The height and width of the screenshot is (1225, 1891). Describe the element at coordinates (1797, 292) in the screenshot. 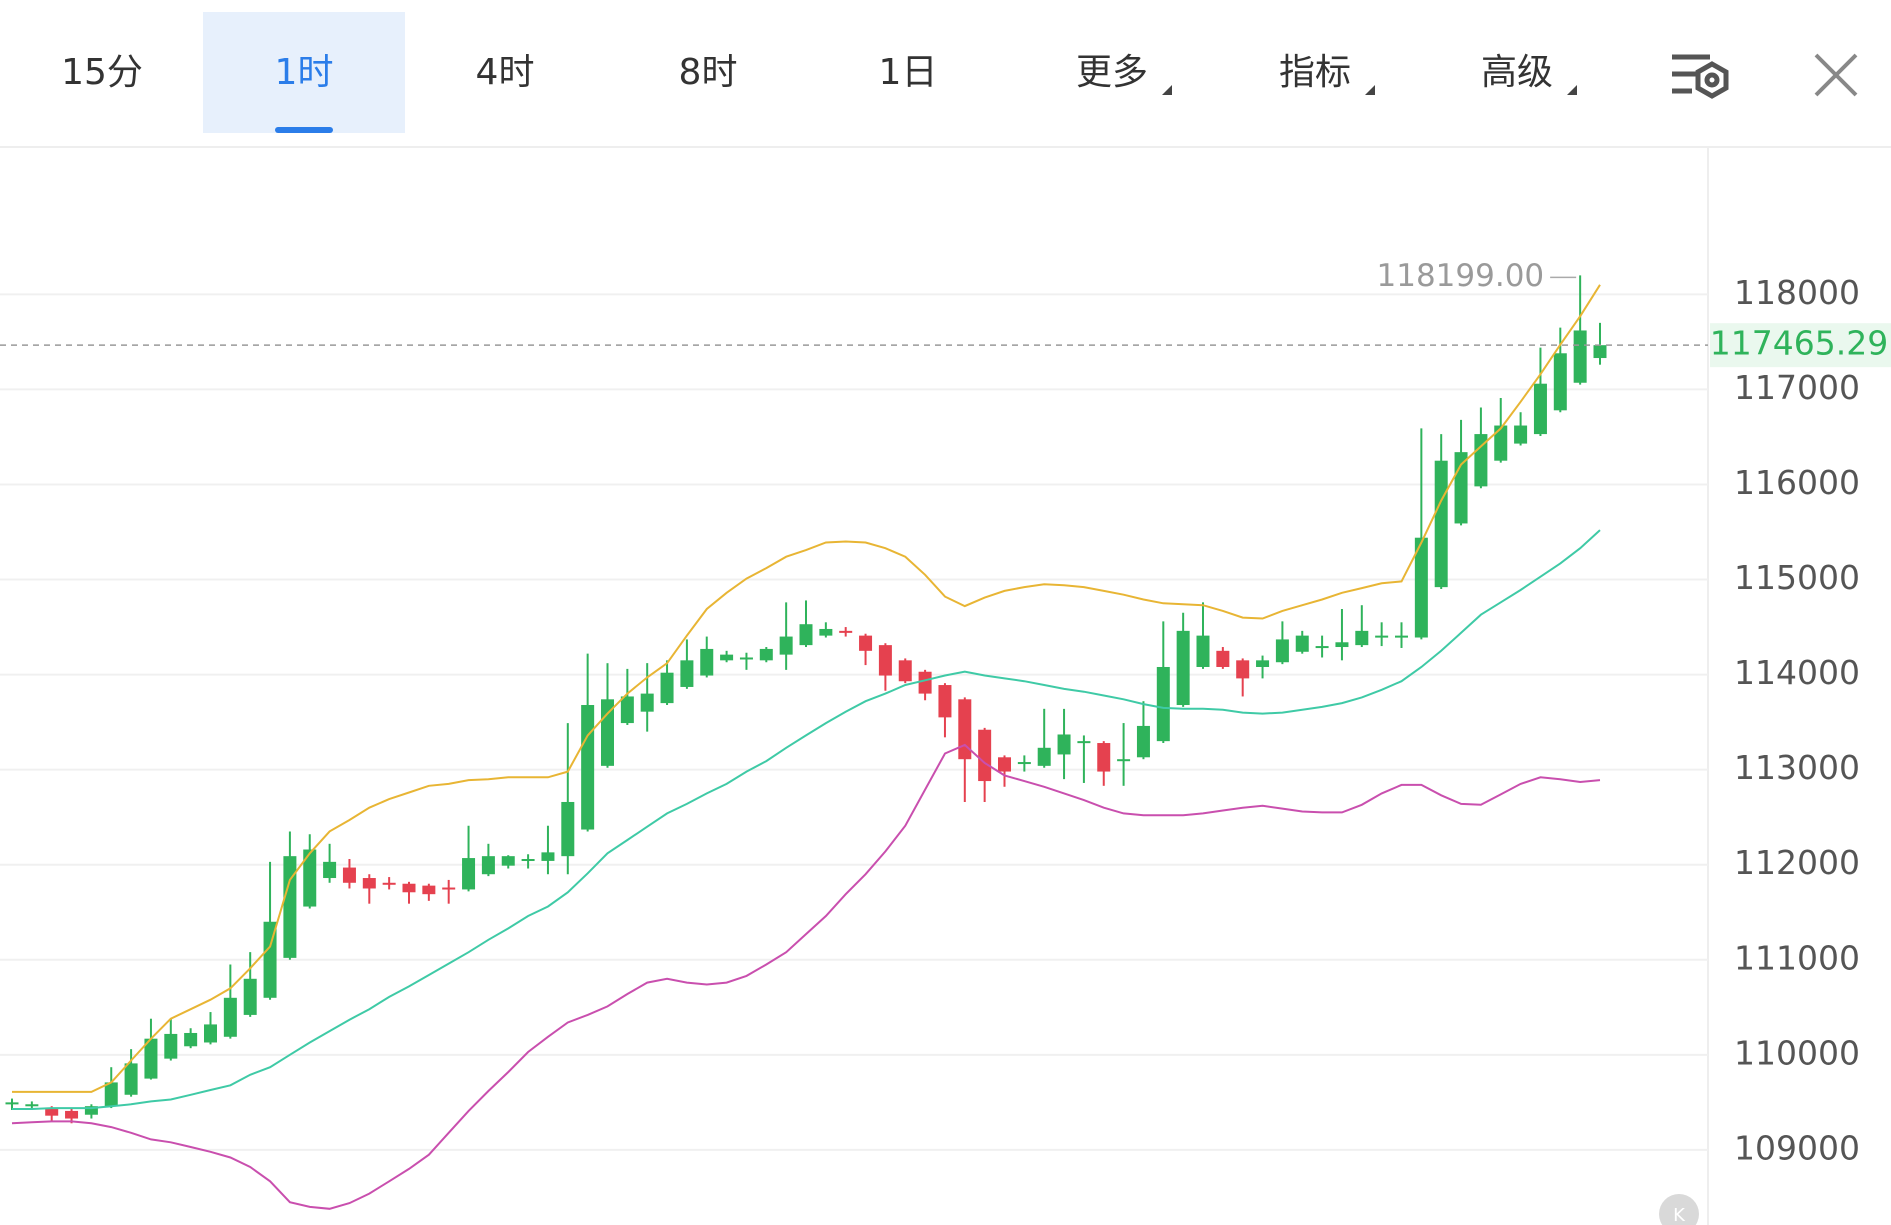

I see `y-tick-label: 118000` at that location.